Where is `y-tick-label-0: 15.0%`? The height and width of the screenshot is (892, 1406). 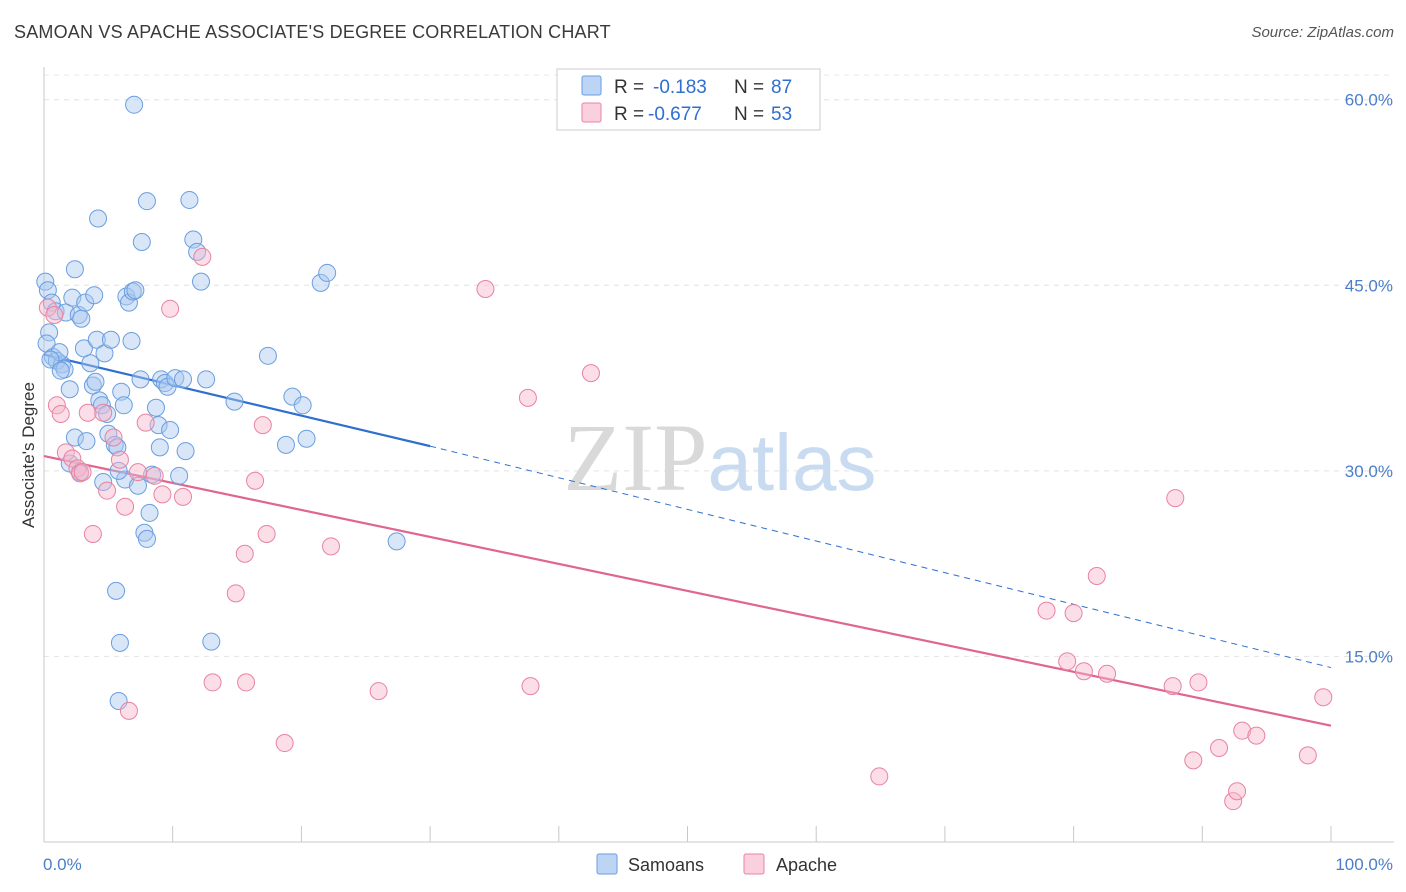 y-tick-label-0: 15.0% is located at coordinates (1369, 656).